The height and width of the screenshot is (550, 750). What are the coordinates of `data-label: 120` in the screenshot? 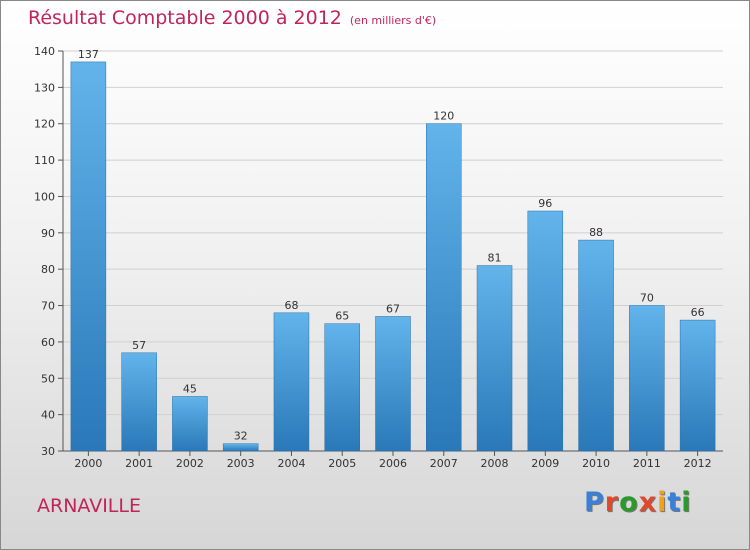 It's located at (443, 116).